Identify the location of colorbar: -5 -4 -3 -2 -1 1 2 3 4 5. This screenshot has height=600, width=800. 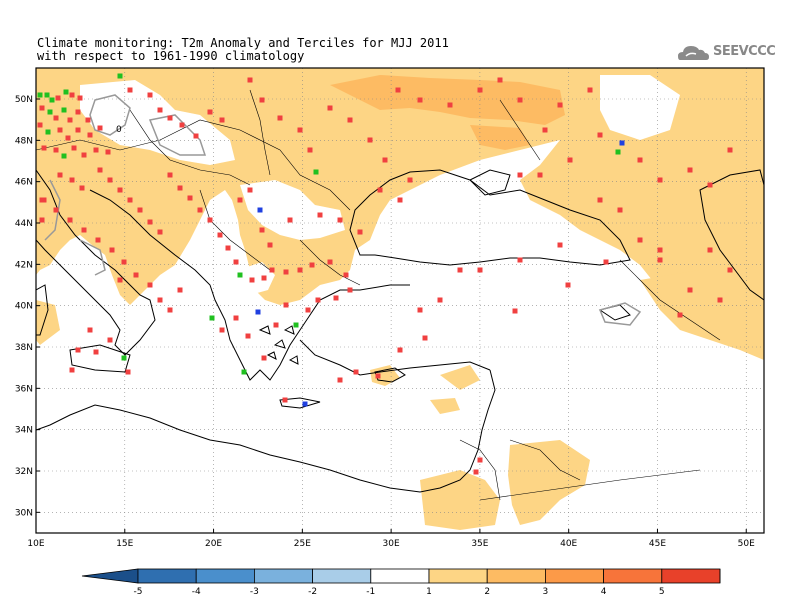
(401, 582).